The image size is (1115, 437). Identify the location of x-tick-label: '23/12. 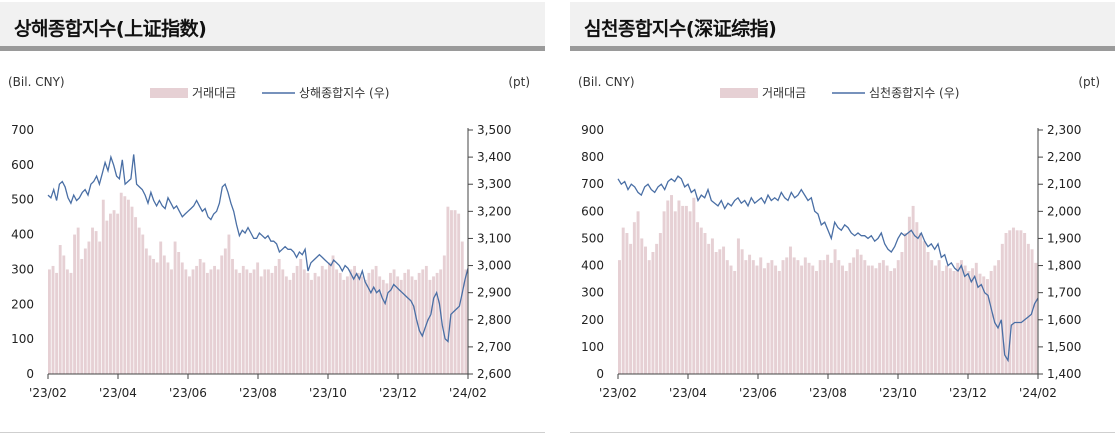
(968, 393).